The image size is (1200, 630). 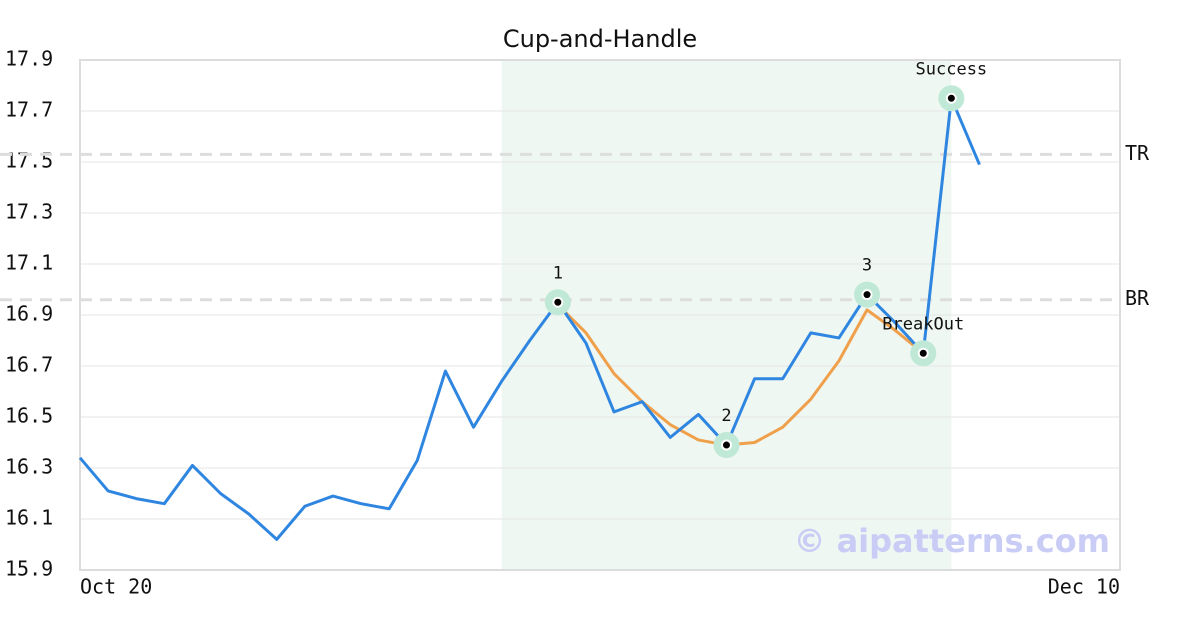 I want to click on y-tick-label: 17.7, so click(x=29, y=110).